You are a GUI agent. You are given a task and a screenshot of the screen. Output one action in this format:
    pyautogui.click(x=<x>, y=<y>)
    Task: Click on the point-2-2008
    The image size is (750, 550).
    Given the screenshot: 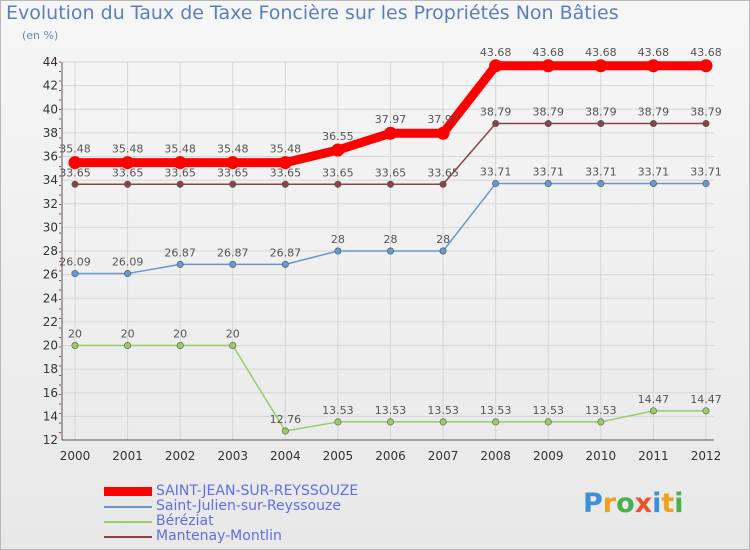 What is the action you would take?
    pyautogui.click(x=496, y=422)
    